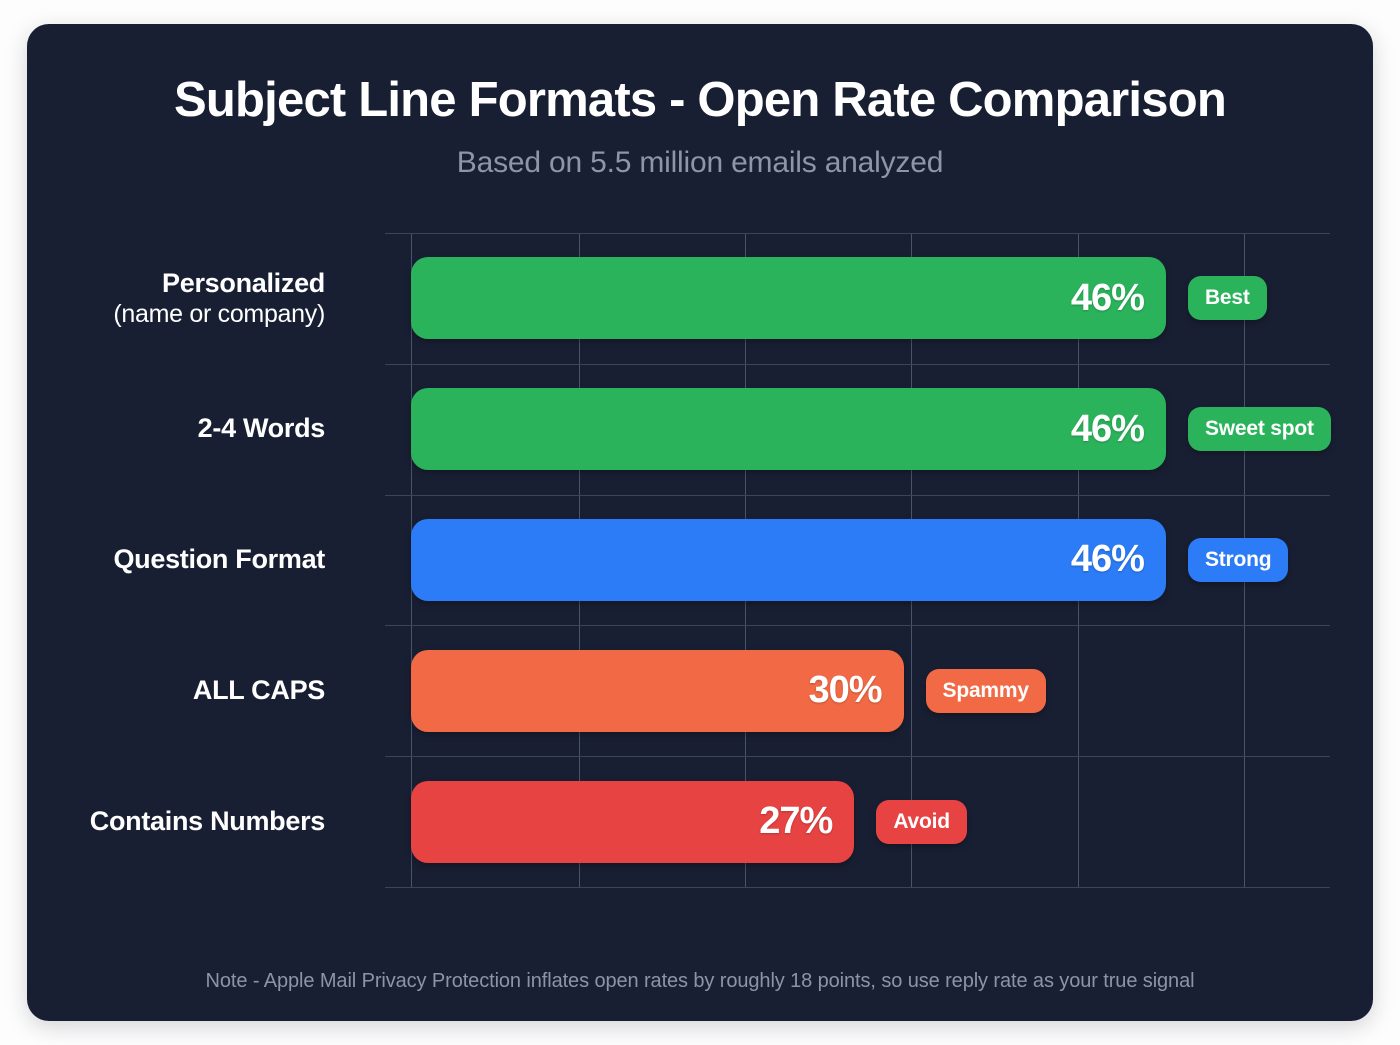 The width and height of the screenshot is (1400, 1045). Describe the element at coordinates (700, 163) in the screenshot. I see `chart-subtitle: Based on 5.5 million emails analyzed` at that location.